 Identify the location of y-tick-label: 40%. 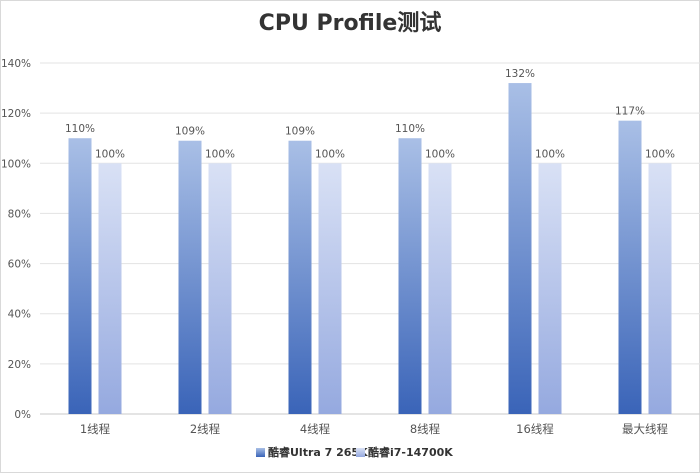
(19, 315).